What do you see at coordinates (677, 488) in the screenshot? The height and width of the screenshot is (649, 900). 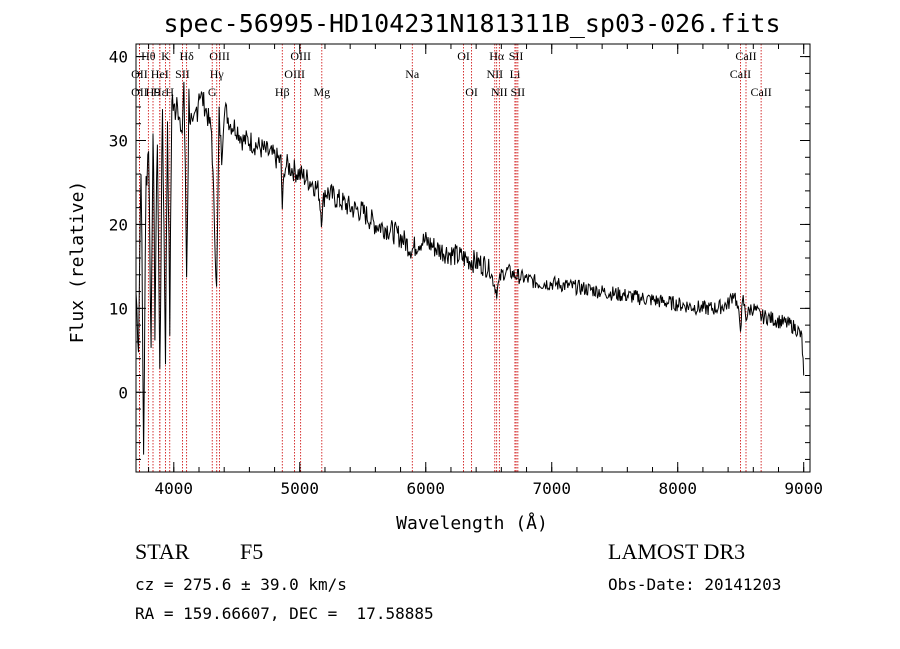 I see `x-tick-label: 8000` at bounding box center [677, 488].